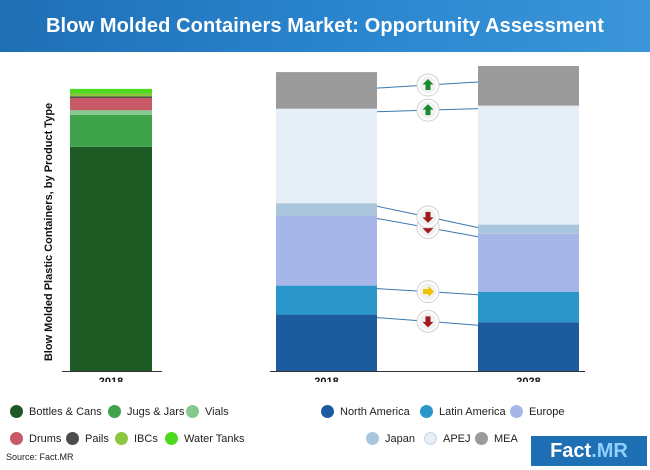 This screenshot has height=470, width=650. I want to click on factmr-logo: Fact .MR, so click(589, 451).